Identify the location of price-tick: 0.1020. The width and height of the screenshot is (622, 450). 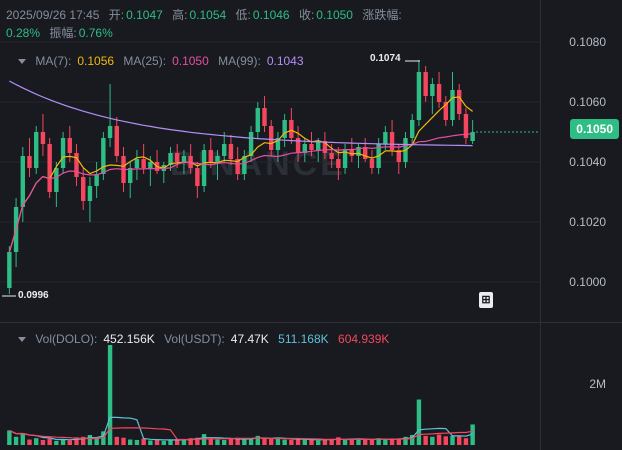
(587, 222).